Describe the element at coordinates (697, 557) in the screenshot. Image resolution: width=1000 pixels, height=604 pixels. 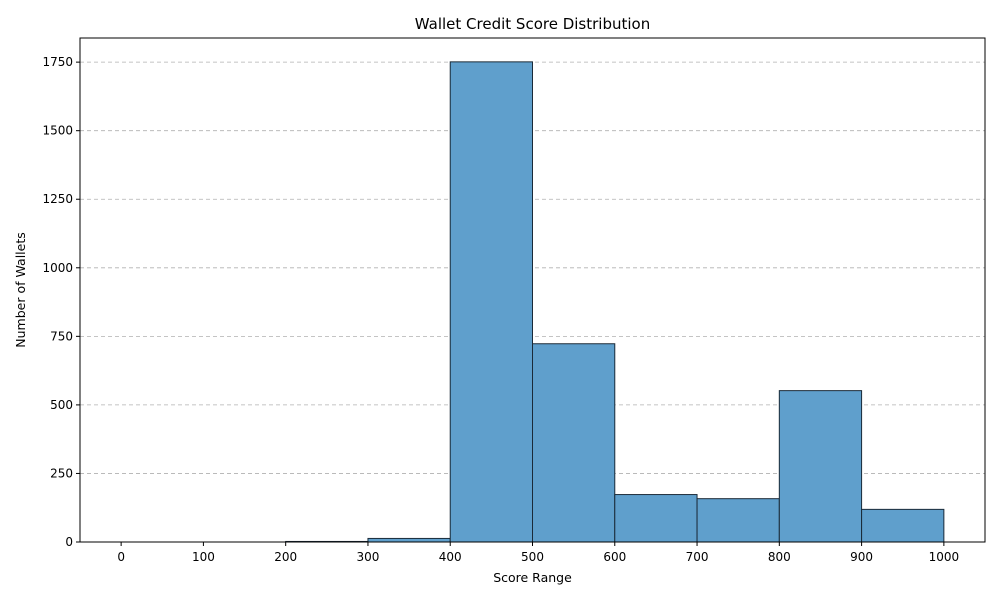
I see `x-tick-label: 700` at that location.